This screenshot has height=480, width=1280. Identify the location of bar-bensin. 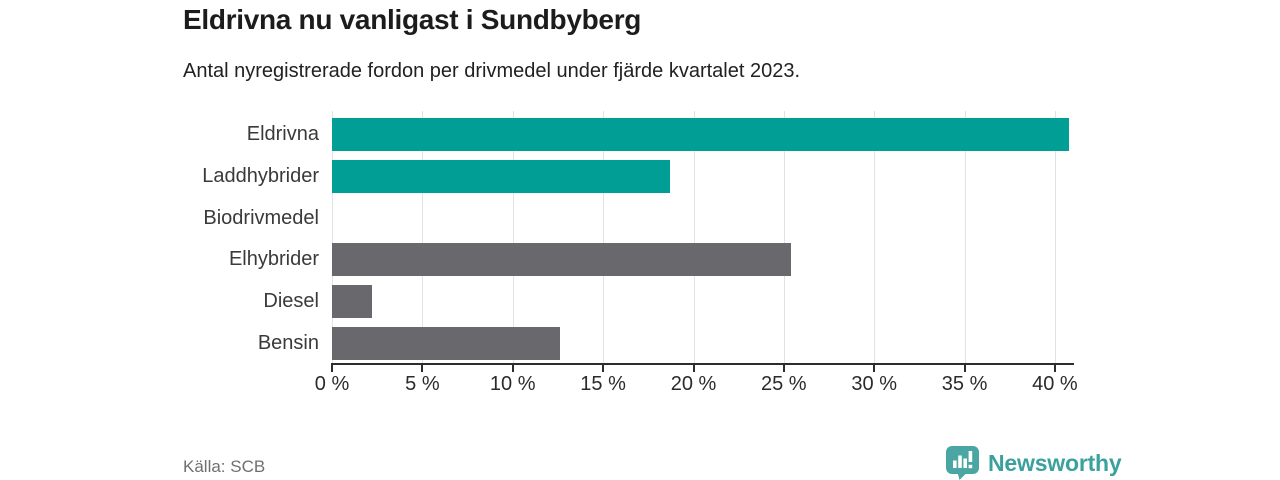
(446, 343).